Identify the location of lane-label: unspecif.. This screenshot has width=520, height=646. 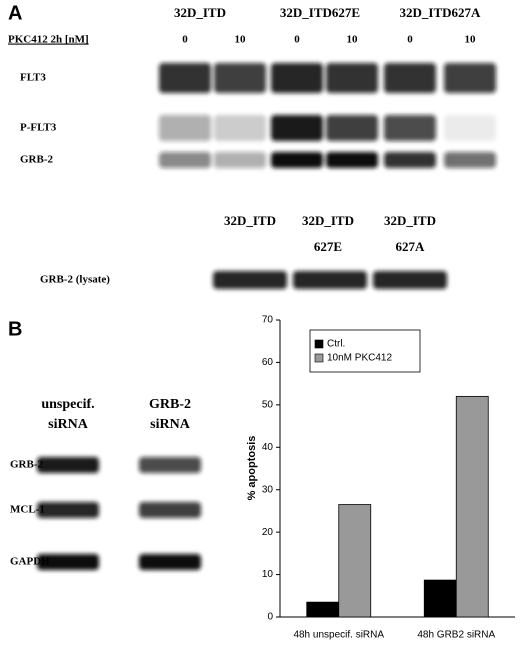
(67, 404).